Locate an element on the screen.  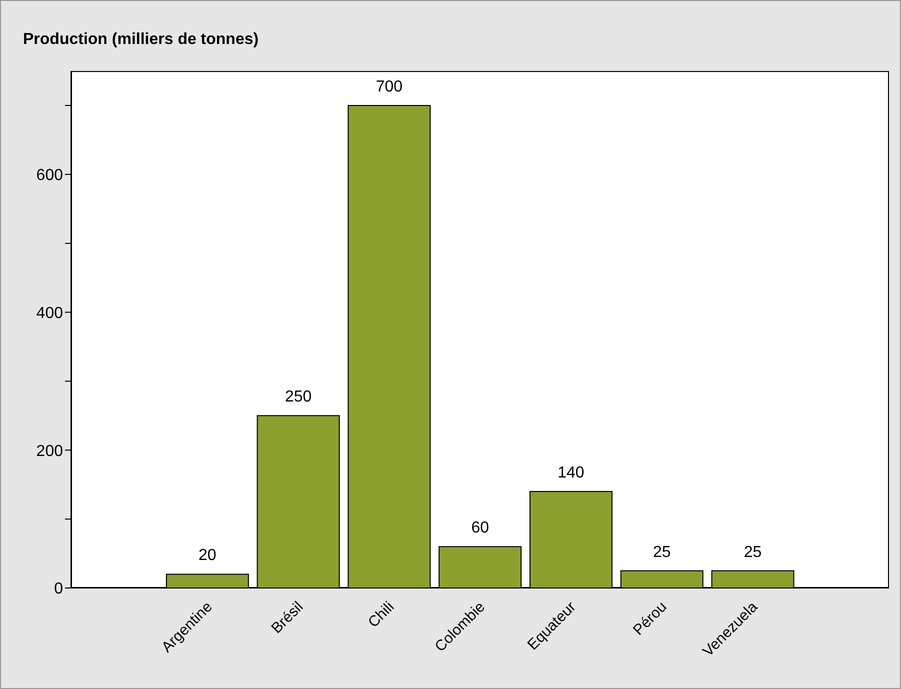
chart-title: Production (milliers de tonnes) is located at coordinates (141, 40).